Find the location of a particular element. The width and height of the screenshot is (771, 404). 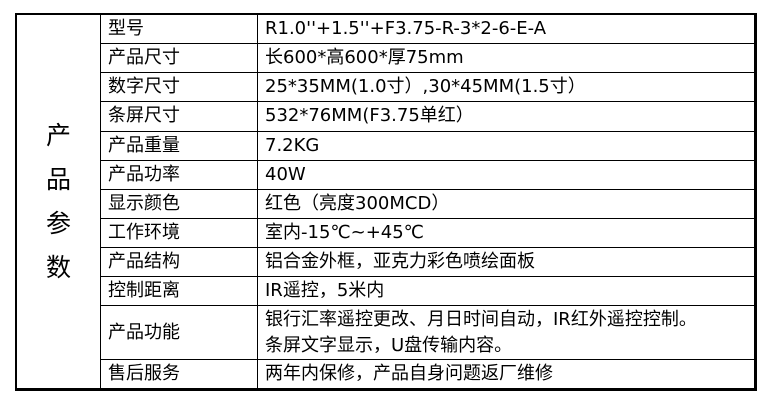

table-row: 型号 R1.0''+1.5''+F3.75-R-3*2-6-E-A is located at coordinates (427, 29).